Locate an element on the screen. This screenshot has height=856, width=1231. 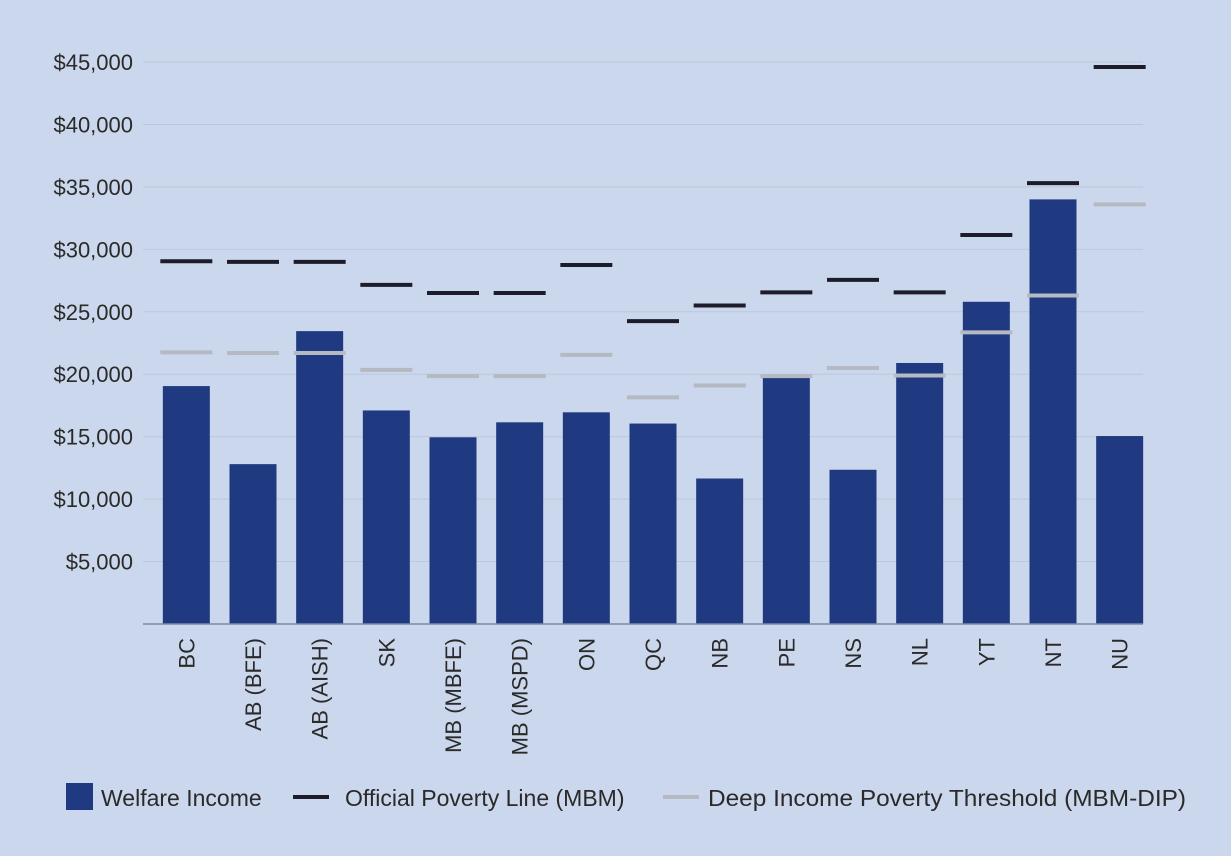
y-tick-label: $15,000 is located at coordinates (93, 437).